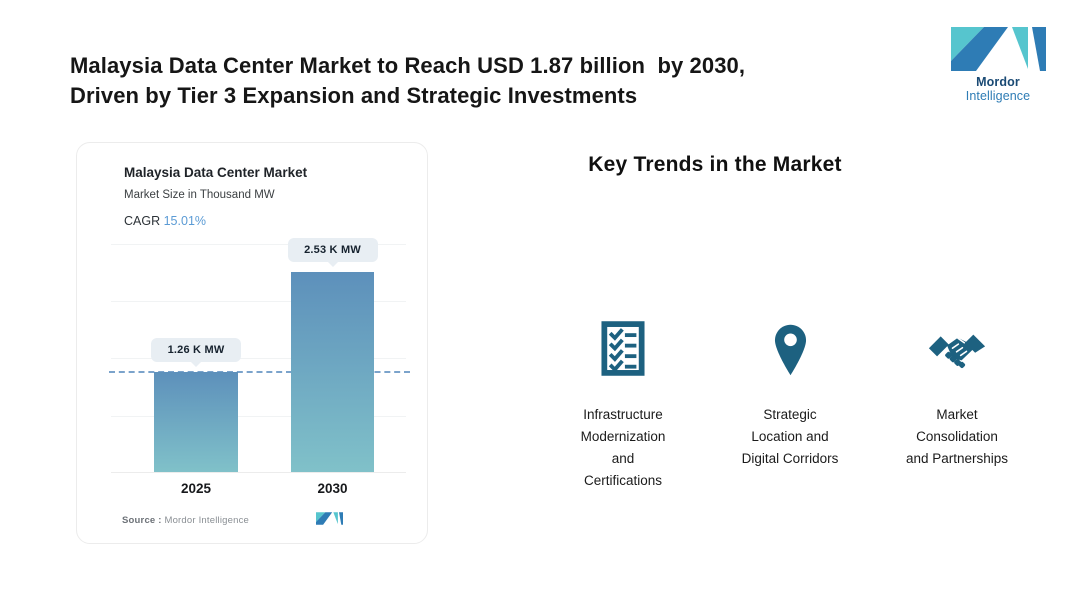  Describe the element at coordinates (790, 436) in the screenshot. I see `trend-label-strategic-location: Strategic Location and Digital Corridors` at that location.